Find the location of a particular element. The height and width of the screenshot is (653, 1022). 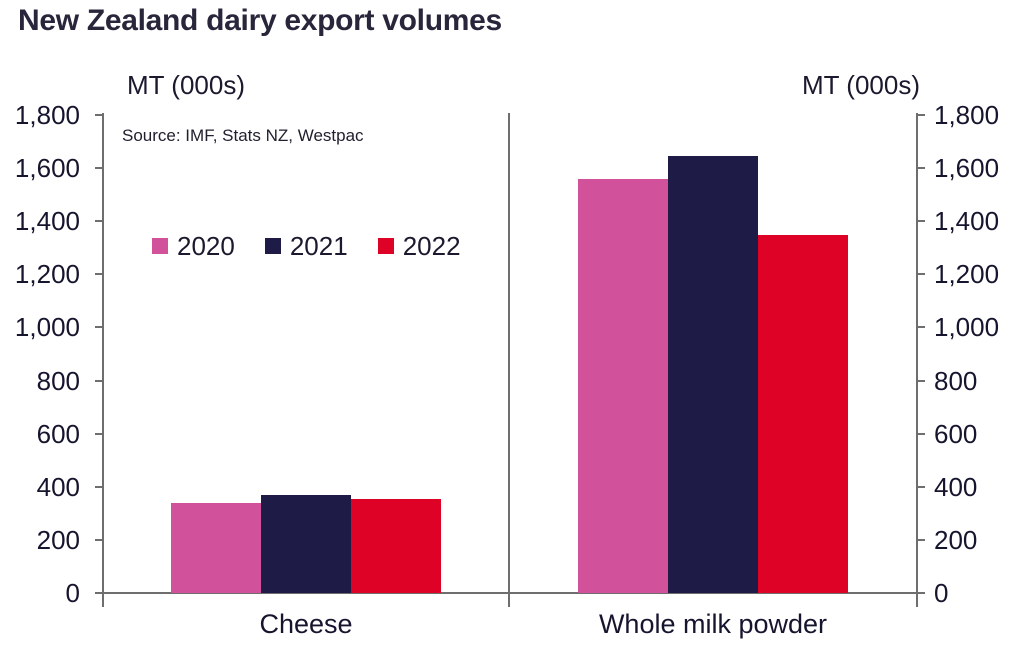

panel-divider-line is located at coordinates (509, 360).